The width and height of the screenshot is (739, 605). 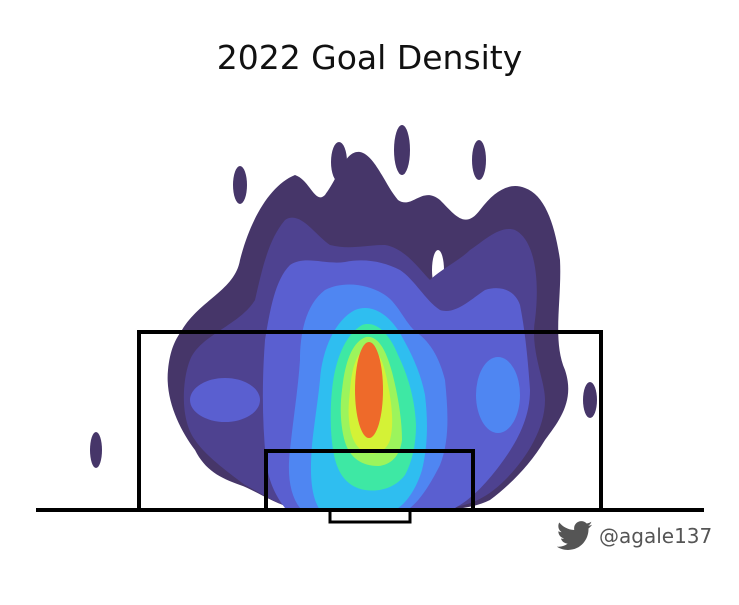 What do you see at coordinates (656, 536) in the screenshot?
I see `credit-handle: @agale137` at bounding box center [656, 536].